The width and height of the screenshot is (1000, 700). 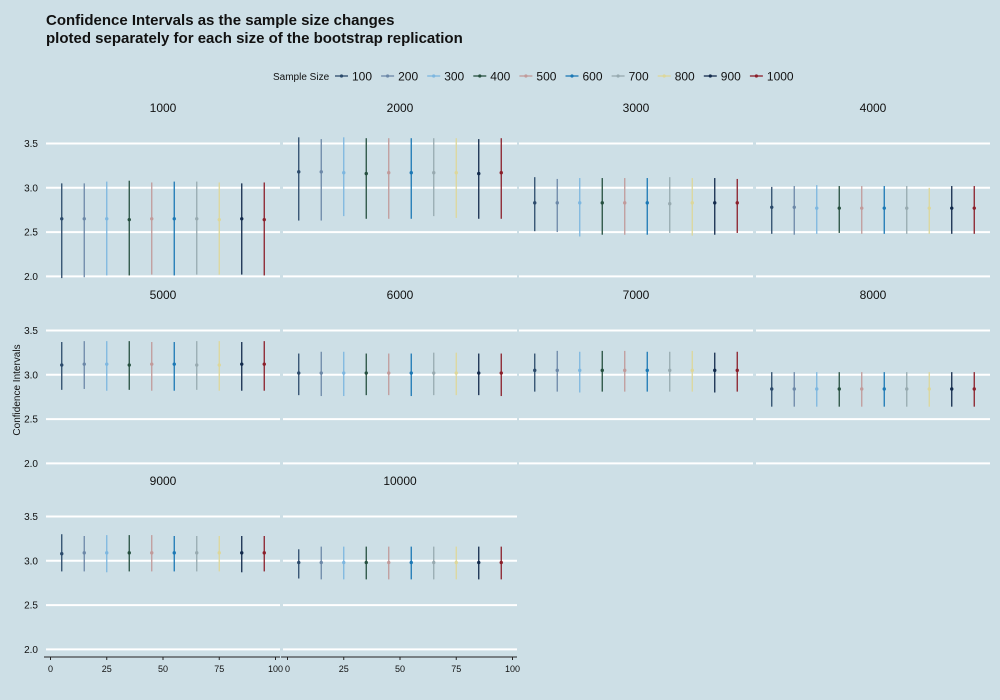 What do you see at coordinates (780, 77) in the screenshot?
I see `legend-entry-label: 1000` at bounding box center [780, 77].